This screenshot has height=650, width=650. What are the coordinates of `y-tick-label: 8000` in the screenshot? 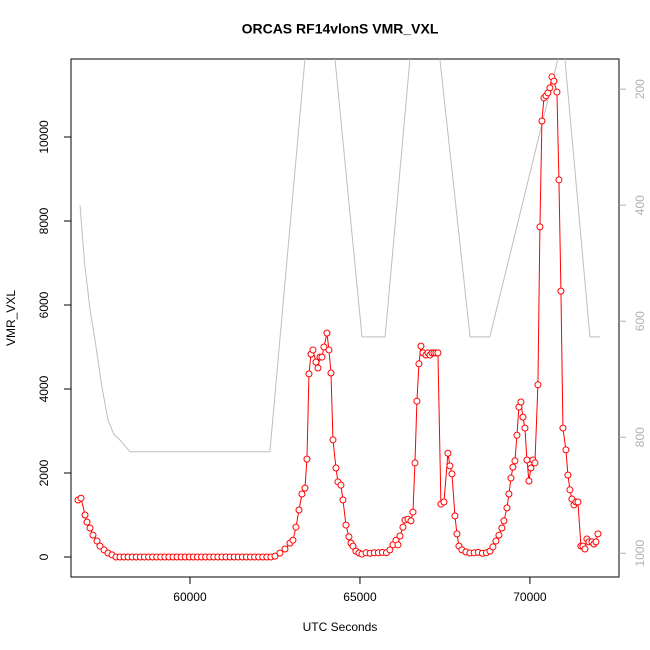 It's located at (44, 220).